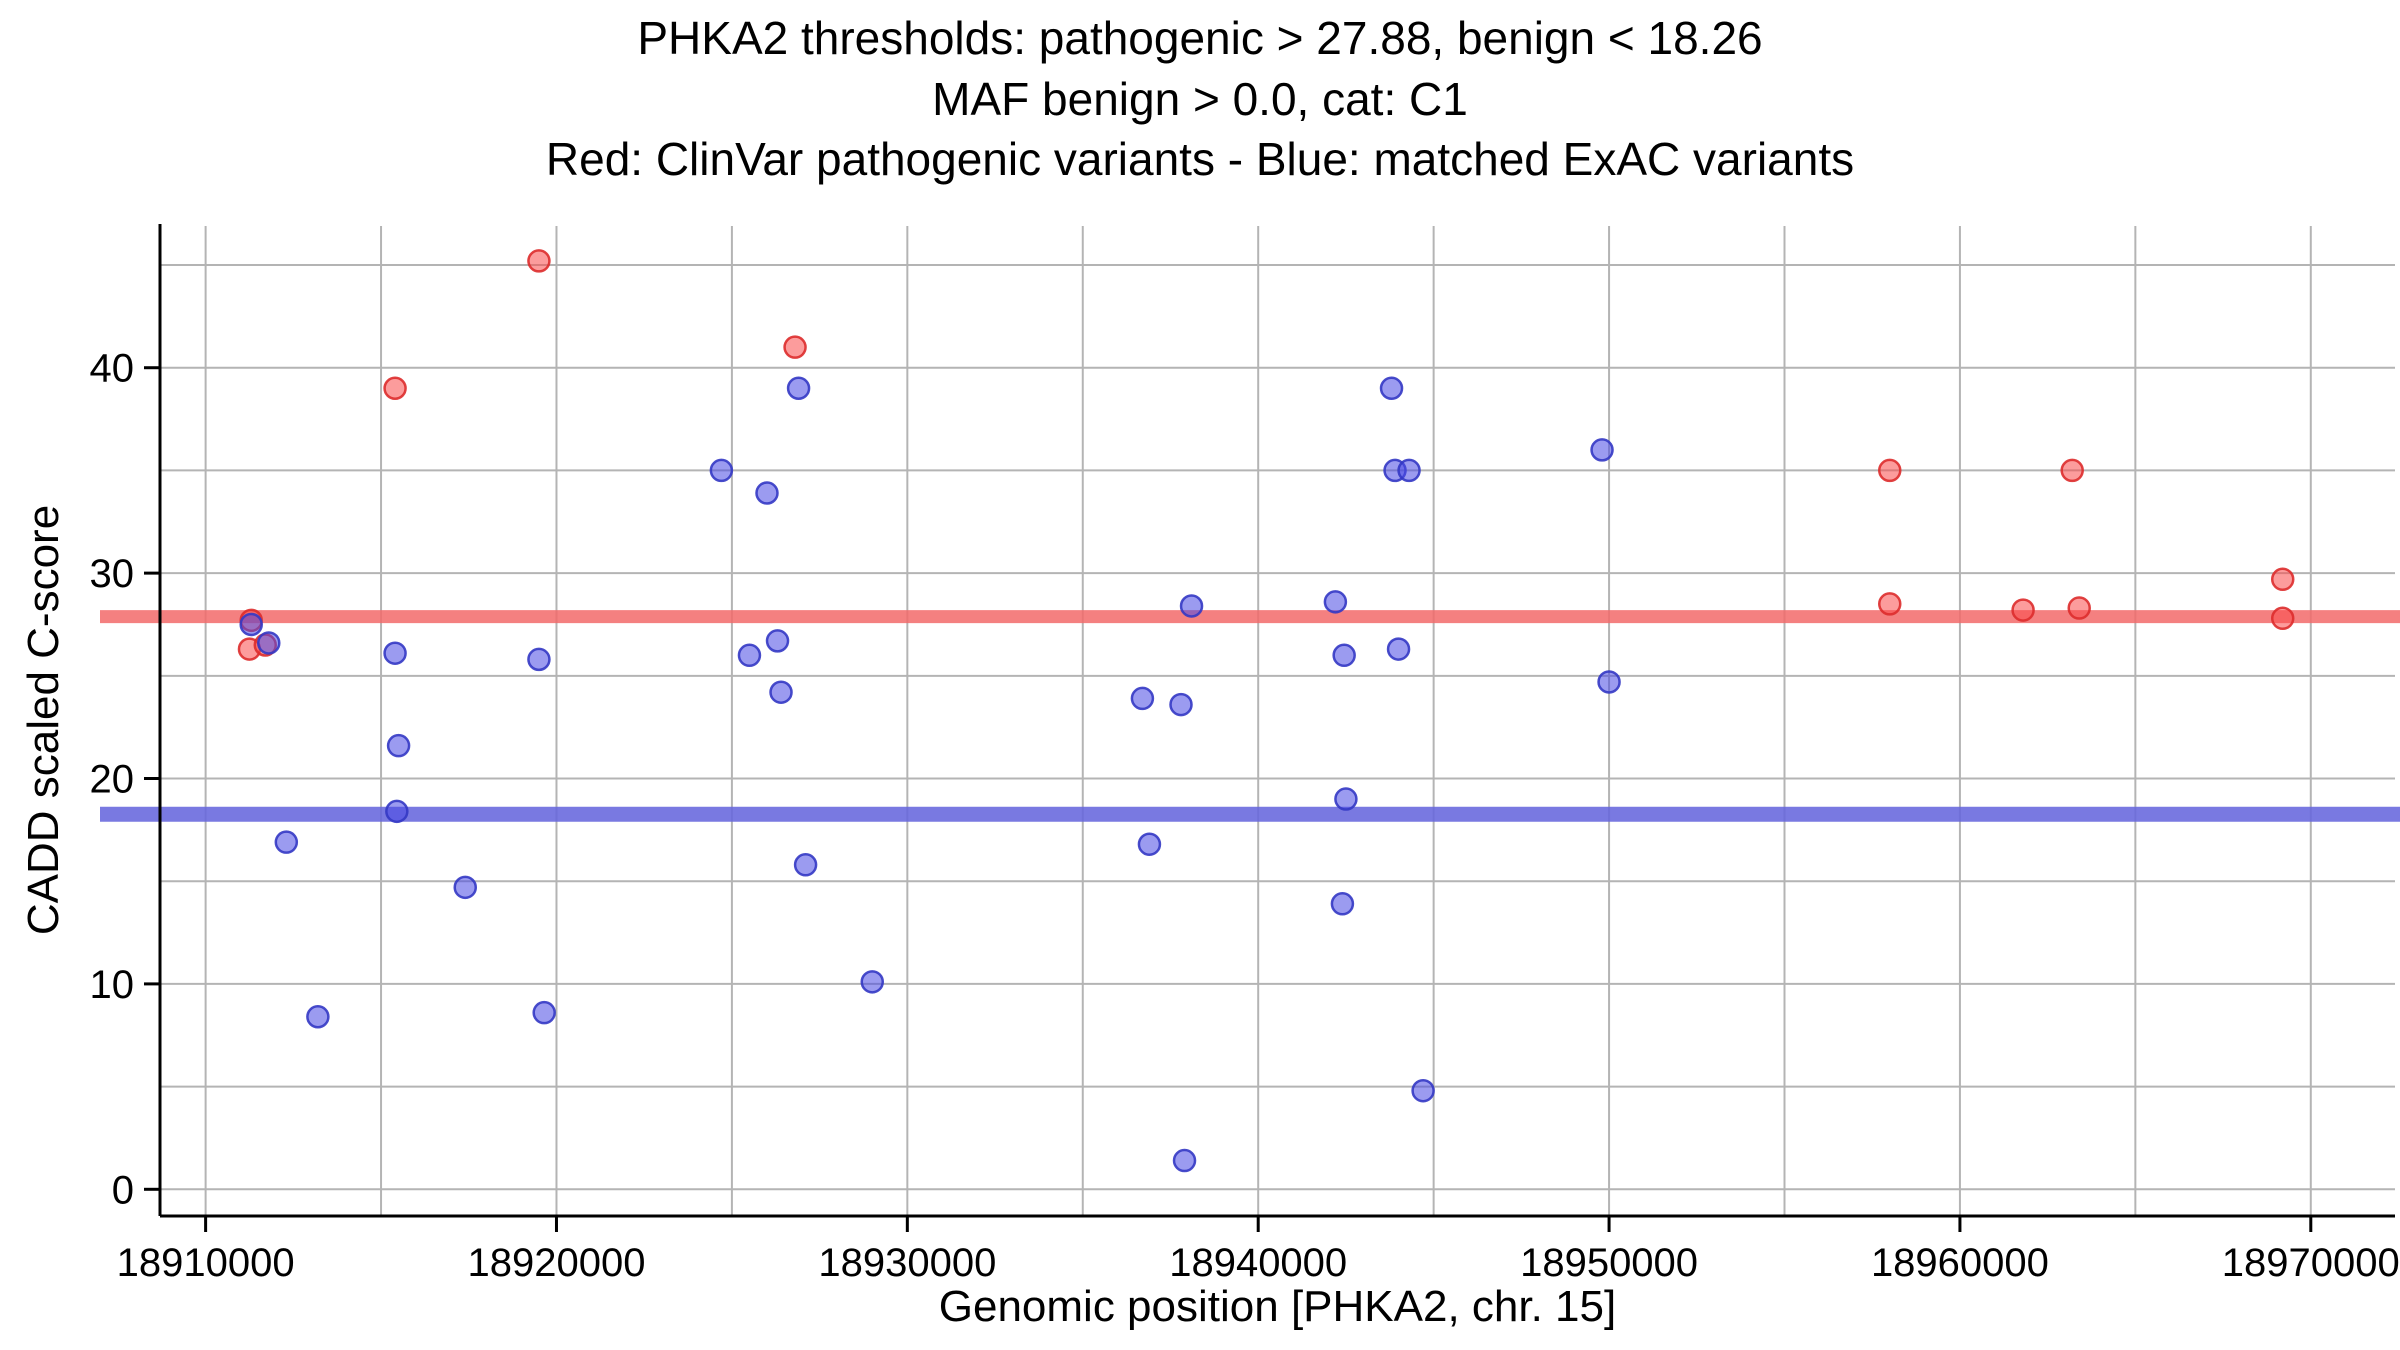 The width and height of the screenshot is (2400, 1350). Describe the element at coordinates (43, 720) in the screenshot. I see `y-axis-label: CADD scaled C-score` at that location.